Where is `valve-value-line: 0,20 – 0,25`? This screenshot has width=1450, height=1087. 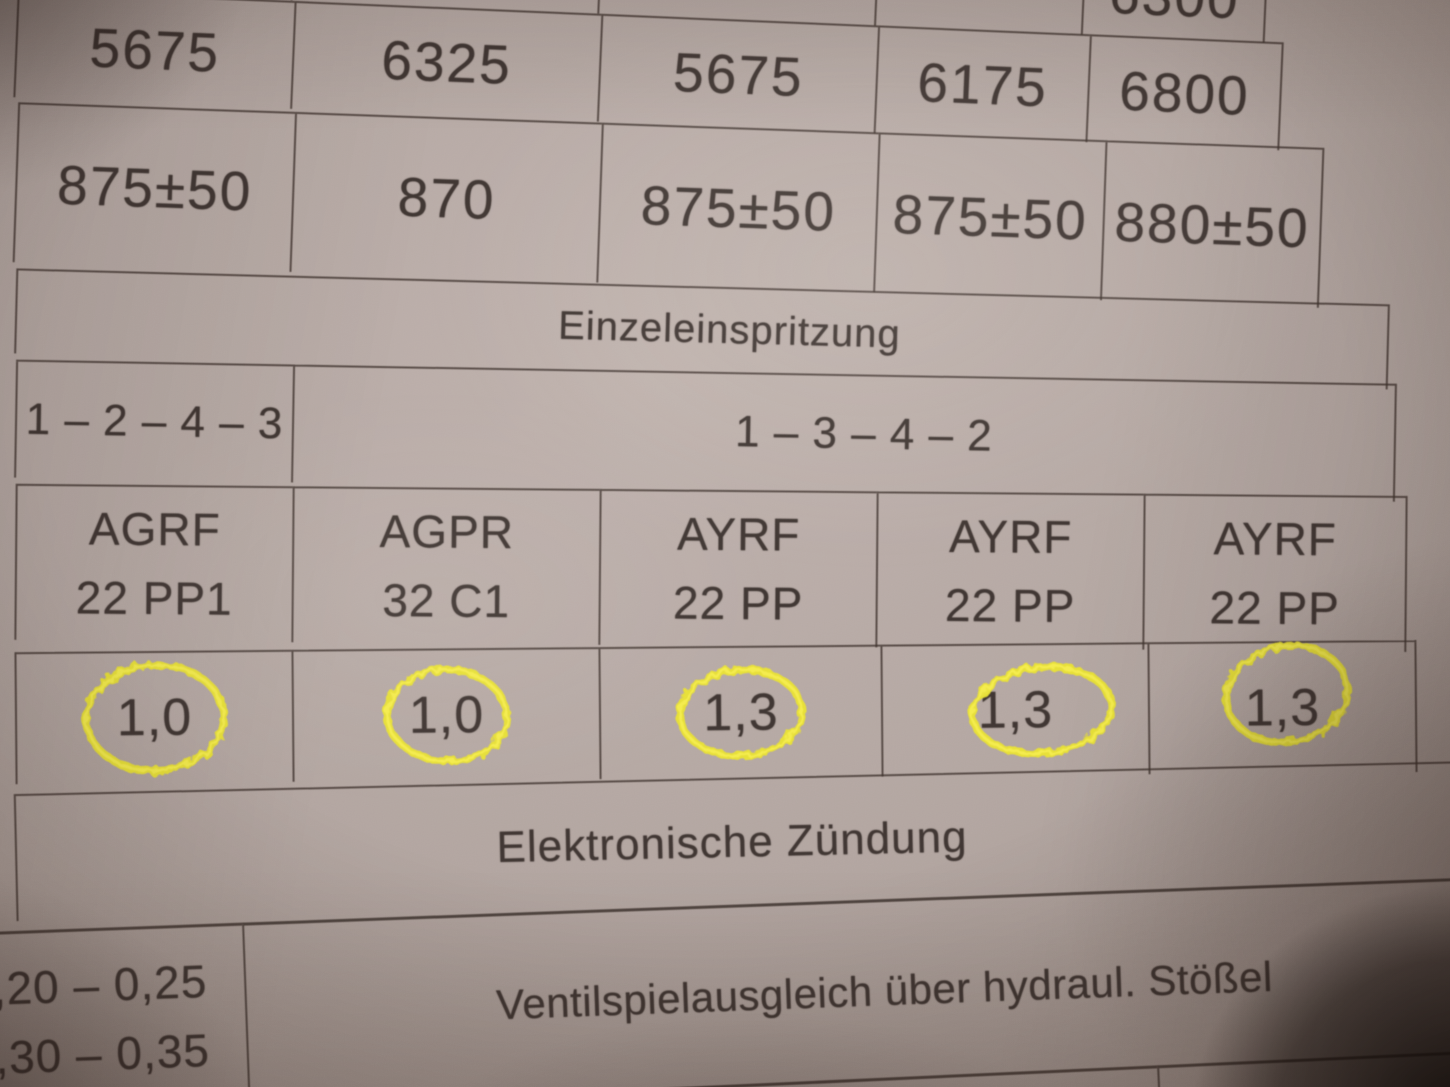 valve-value-line: 0,20 – 0,25 is located at coordinates (104, 985).